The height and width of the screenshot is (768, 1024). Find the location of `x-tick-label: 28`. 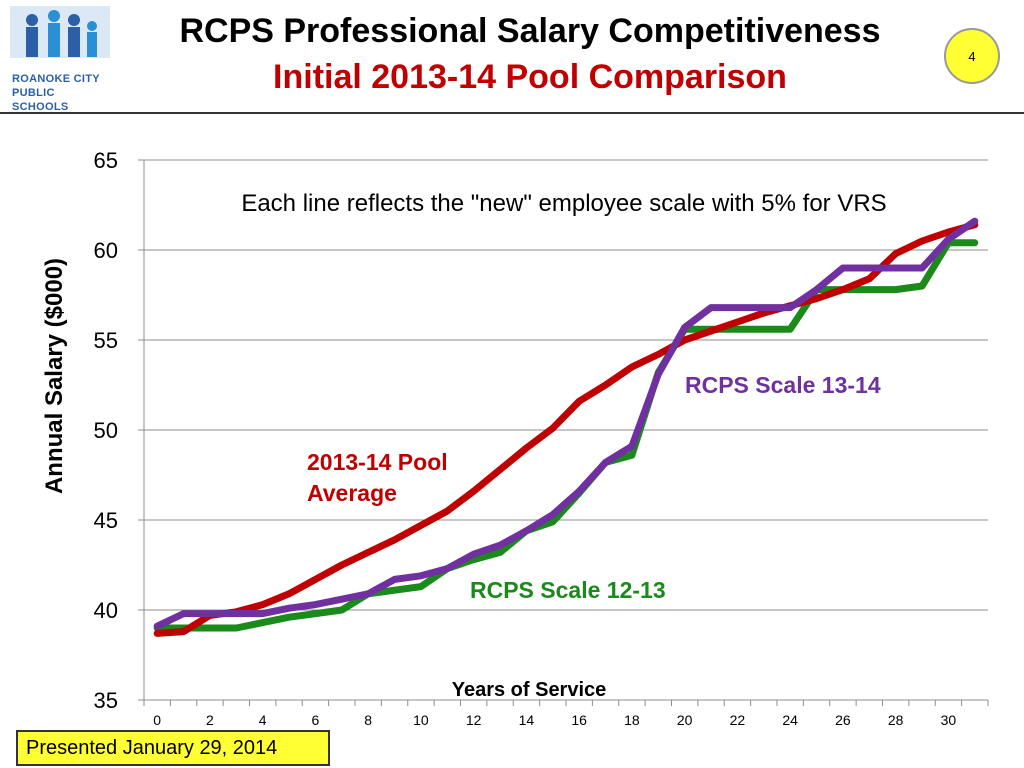

x-tick-label: 28 is located at coordinates (896, 720).